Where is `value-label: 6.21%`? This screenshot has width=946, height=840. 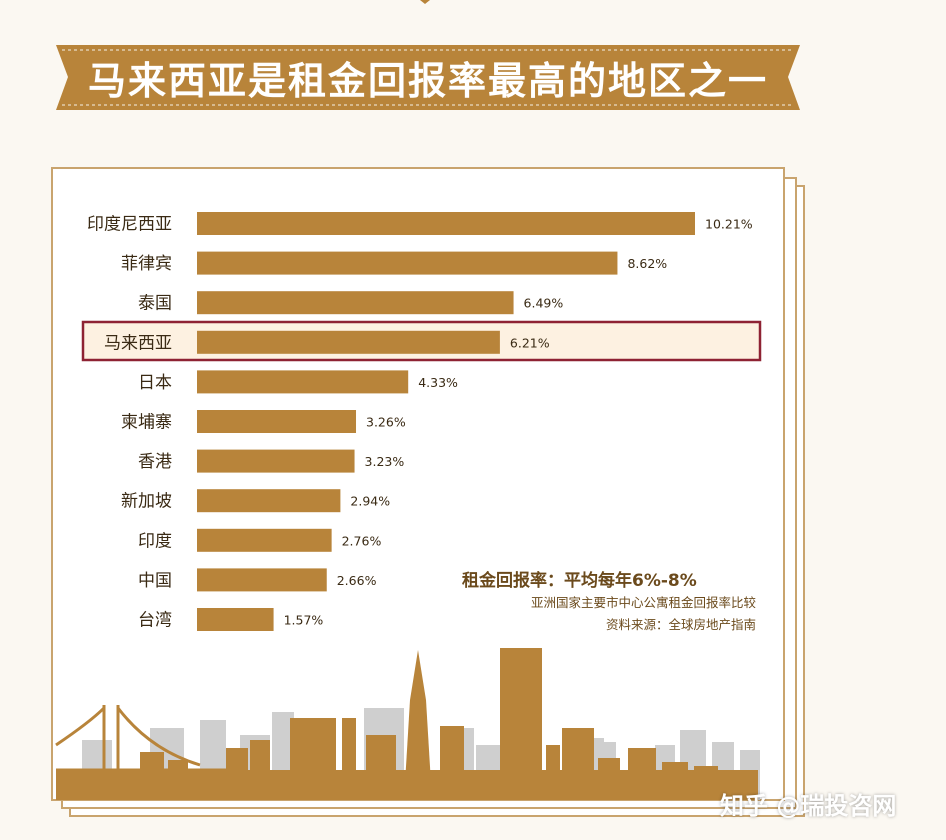
value-label: 6.21% is located at coordinates (530, 342).